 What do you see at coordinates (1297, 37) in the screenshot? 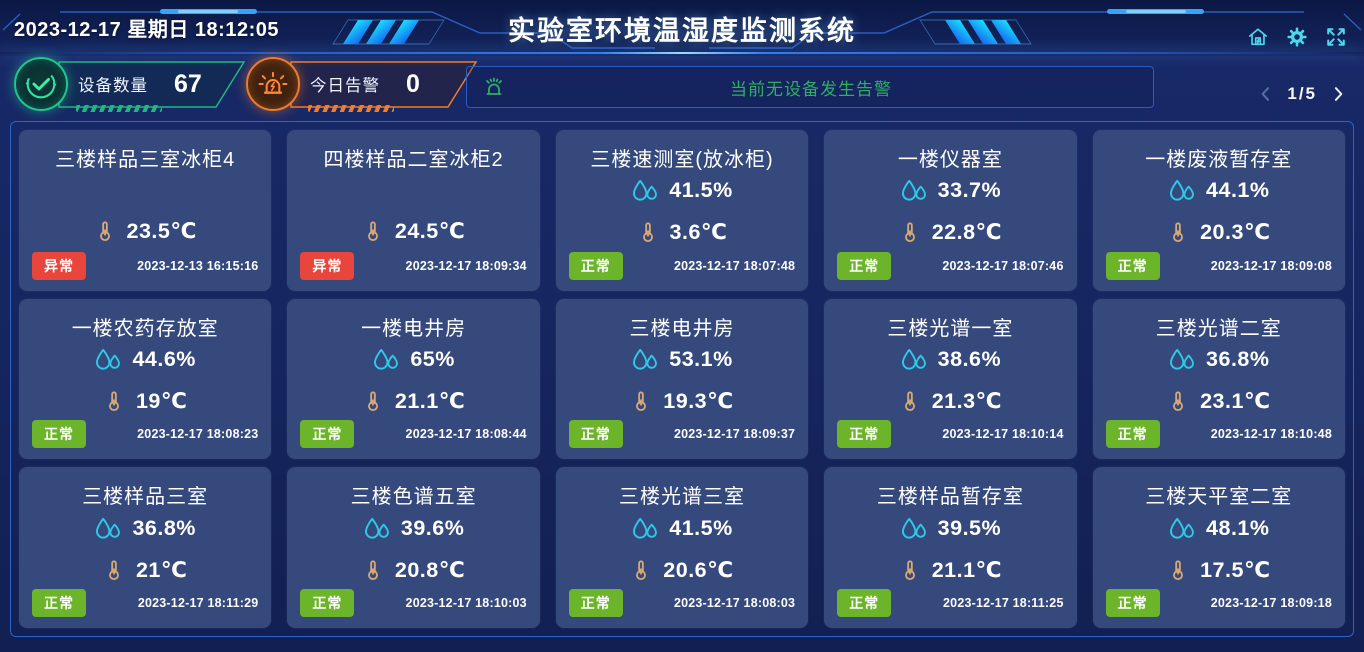
I see `settings-button` at bounding box center [1297, 37].